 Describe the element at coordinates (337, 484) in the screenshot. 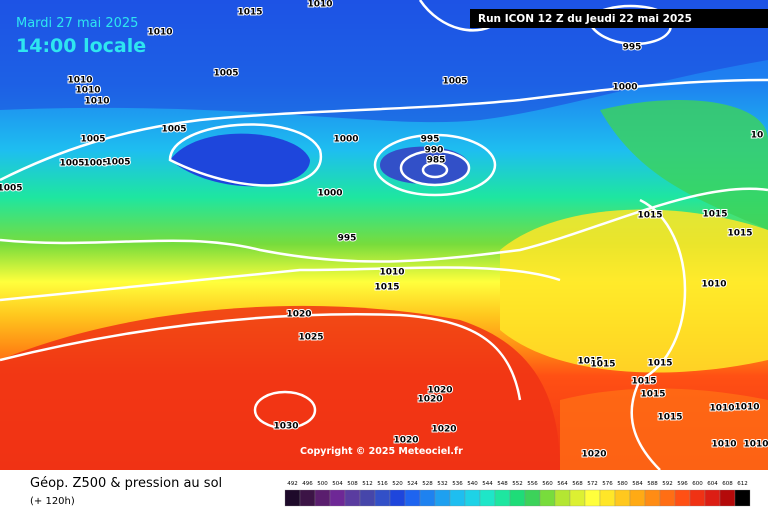

I see `scale-label: 504` at that location.